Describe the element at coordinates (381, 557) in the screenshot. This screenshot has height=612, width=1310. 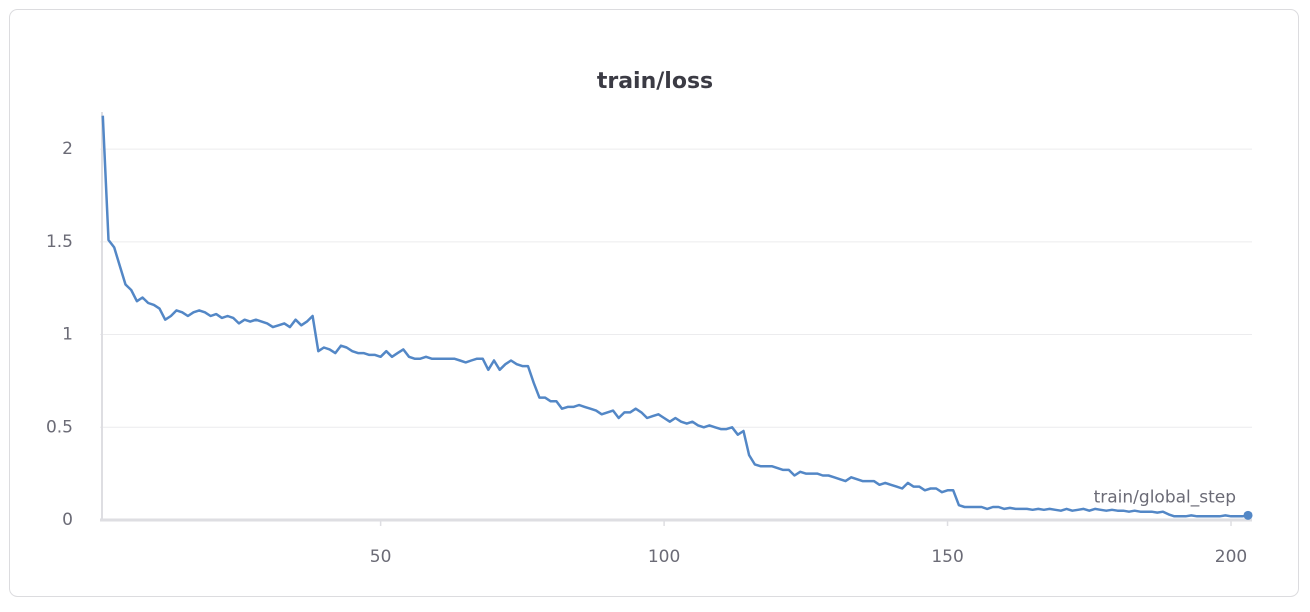
I see `x-tick-label: 50` at that location.